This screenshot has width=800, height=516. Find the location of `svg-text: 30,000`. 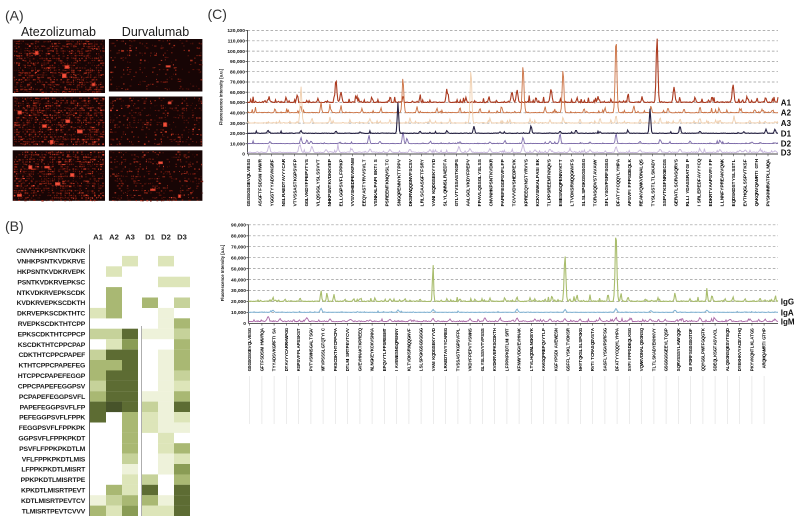

svg-text: 30,000 is located at coordinates (237, 124).